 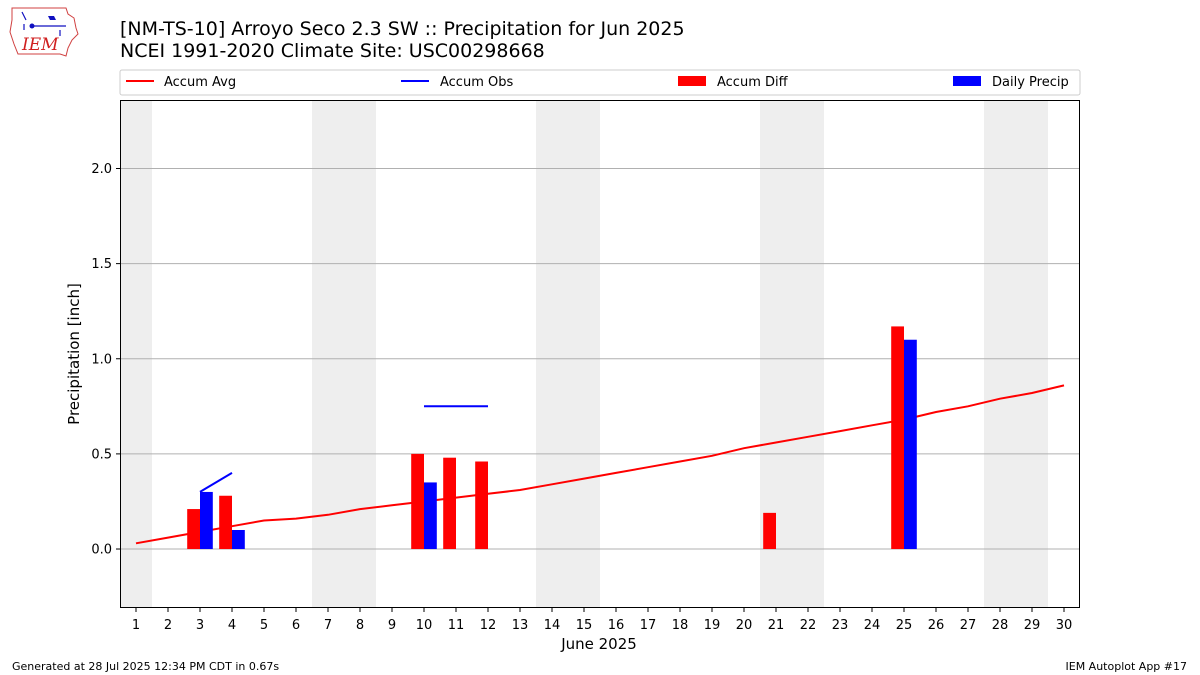 What do you see at coordinates (296, 625) in the screenshot?
I see `x-tick-label: 6` at bounding box center [296, 625].